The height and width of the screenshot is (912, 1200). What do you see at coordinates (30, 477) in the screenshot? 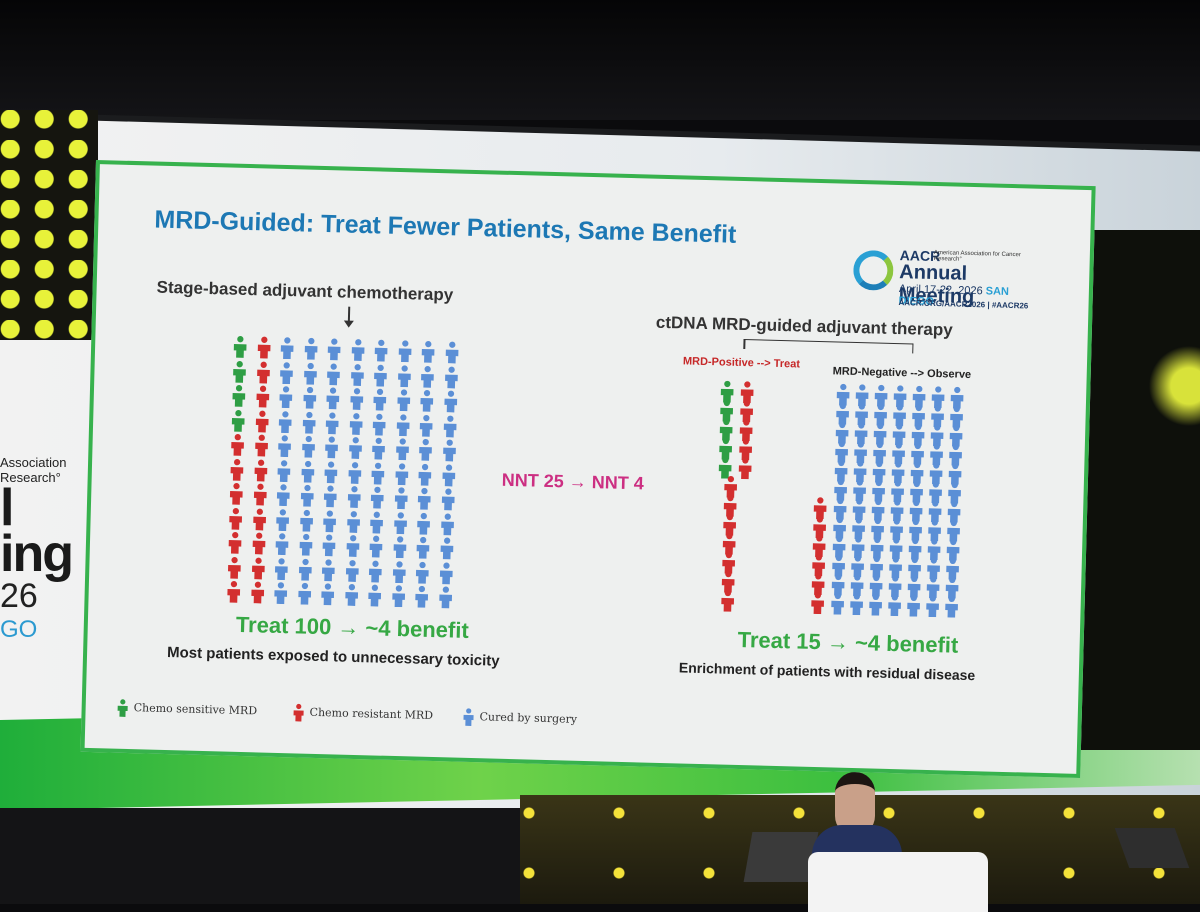
I see `backdrop-logo-line2: Research°` at bounding box center [30, 477].